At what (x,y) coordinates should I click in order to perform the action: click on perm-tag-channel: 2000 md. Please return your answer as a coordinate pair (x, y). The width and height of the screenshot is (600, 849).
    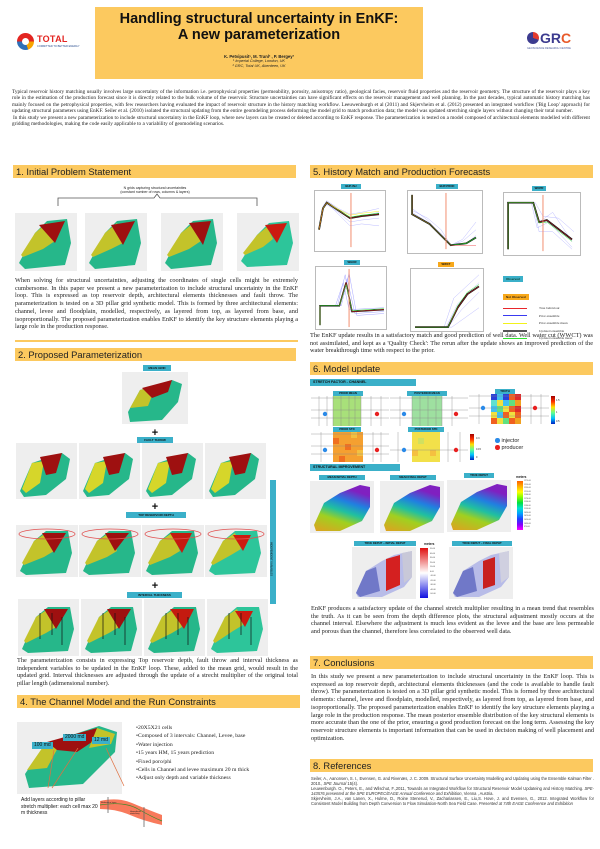
    Looking at the image, I should click on (75, 737).